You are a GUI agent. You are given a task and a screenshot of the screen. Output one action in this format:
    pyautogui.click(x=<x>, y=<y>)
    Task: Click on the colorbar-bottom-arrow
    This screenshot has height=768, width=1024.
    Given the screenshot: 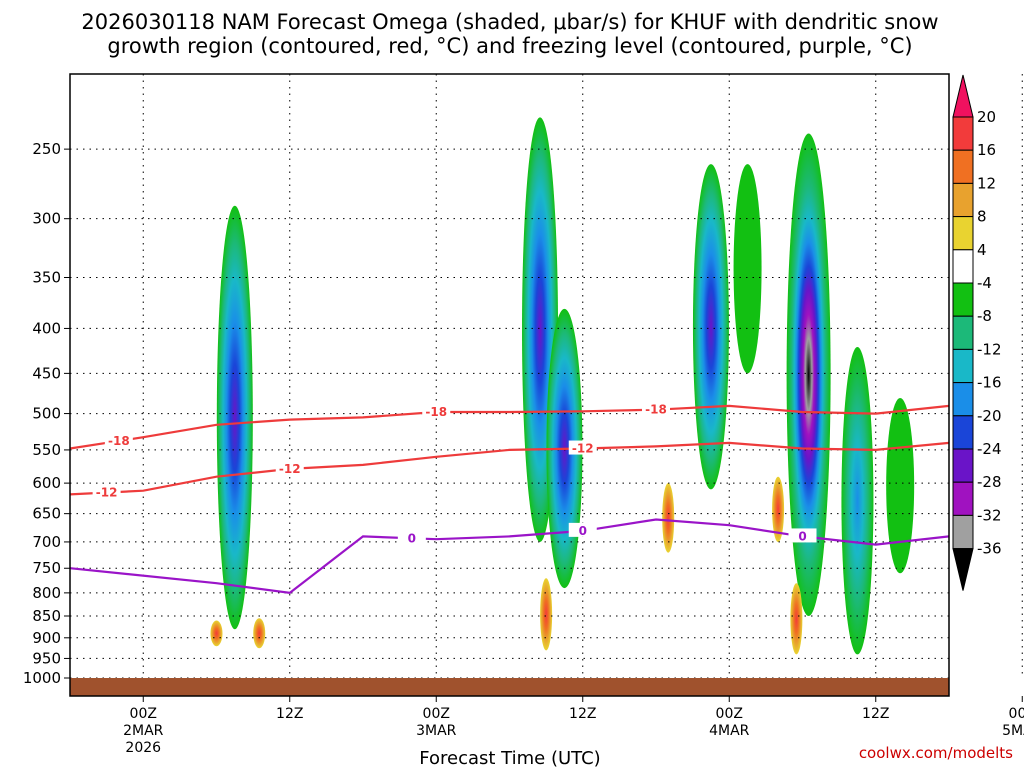 What is the action you would take?
    pyautogui.click(x=963, y=569)
    